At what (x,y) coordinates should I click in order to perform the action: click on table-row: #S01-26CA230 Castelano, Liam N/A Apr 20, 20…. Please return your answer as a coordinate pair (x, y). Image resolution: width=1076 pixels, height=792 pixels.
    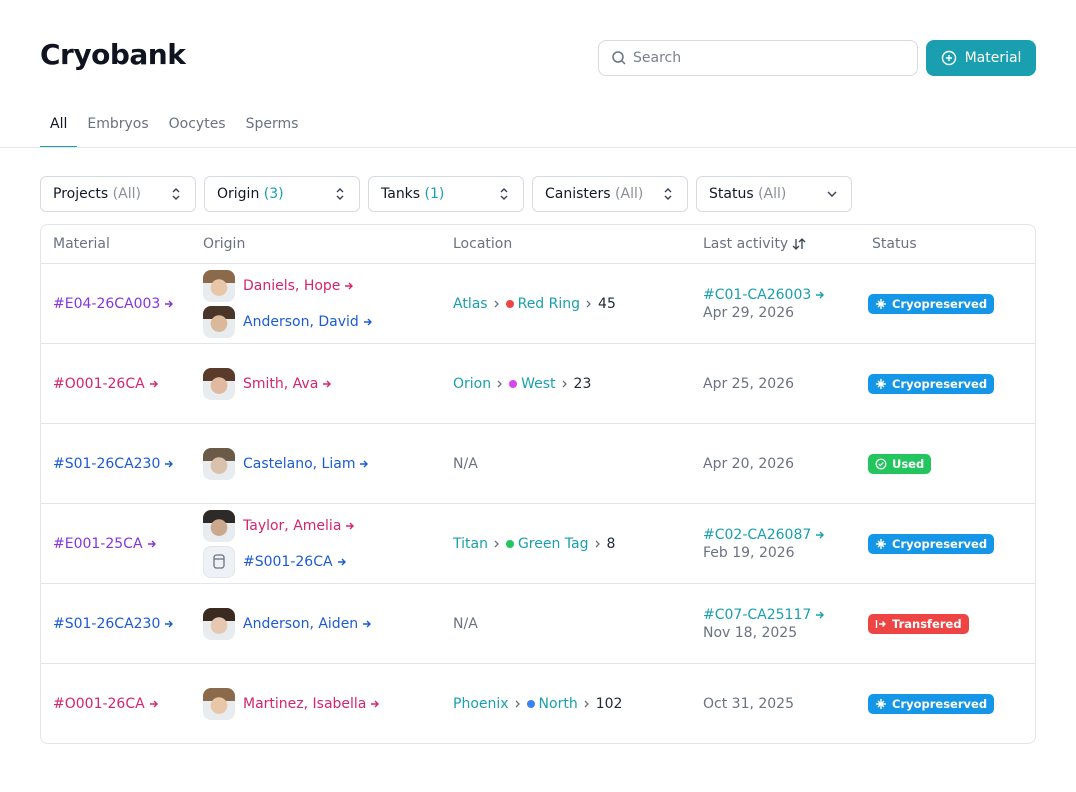
    Looking at the image, I should click on (538, 464).